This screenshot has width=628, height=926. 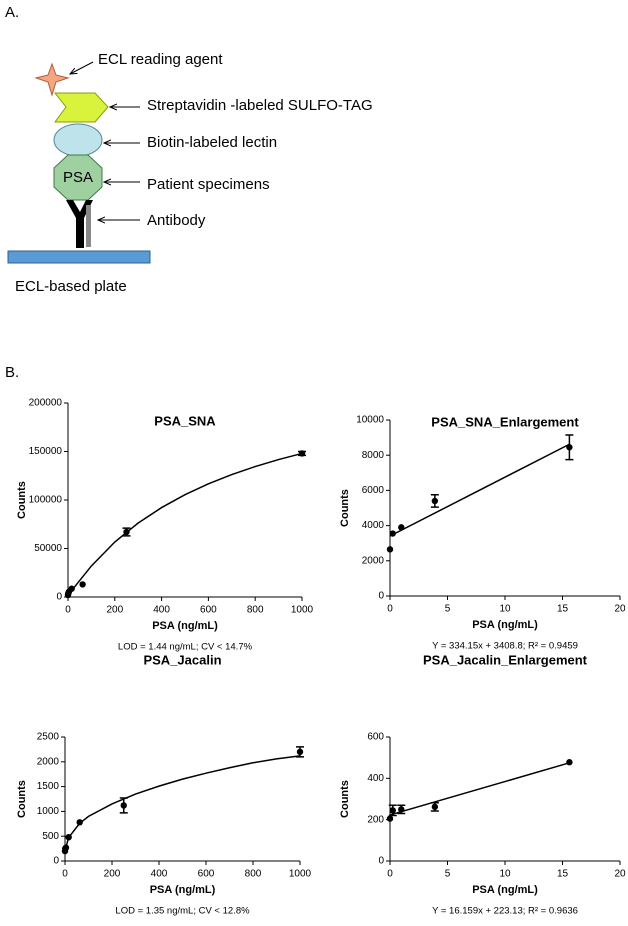 What do you see at coordinates (46, 500) in the screenshot?
I see `y-tick-label: 100000` at bounding box center [46, 500].